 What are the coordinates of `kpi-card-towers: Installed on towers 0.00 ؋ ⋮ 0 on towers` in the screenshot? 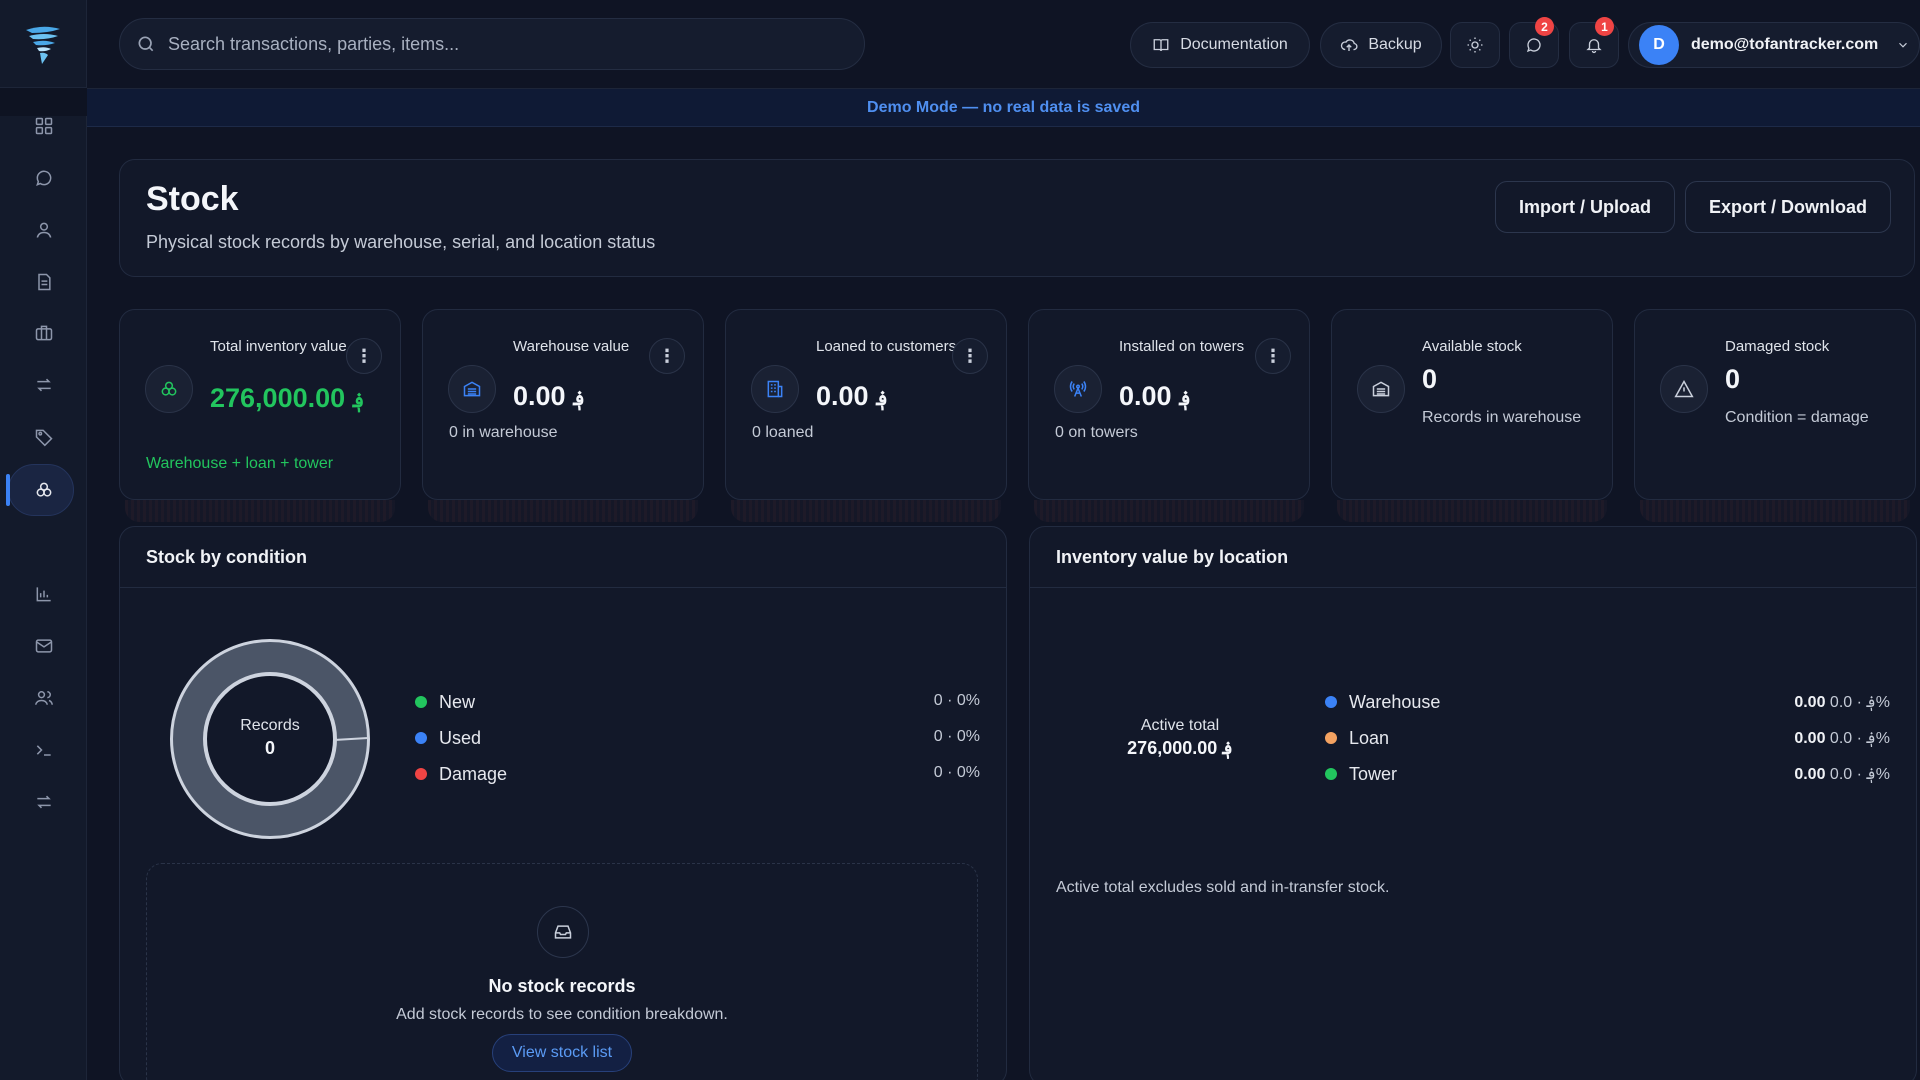 It's located at (1169, 404).